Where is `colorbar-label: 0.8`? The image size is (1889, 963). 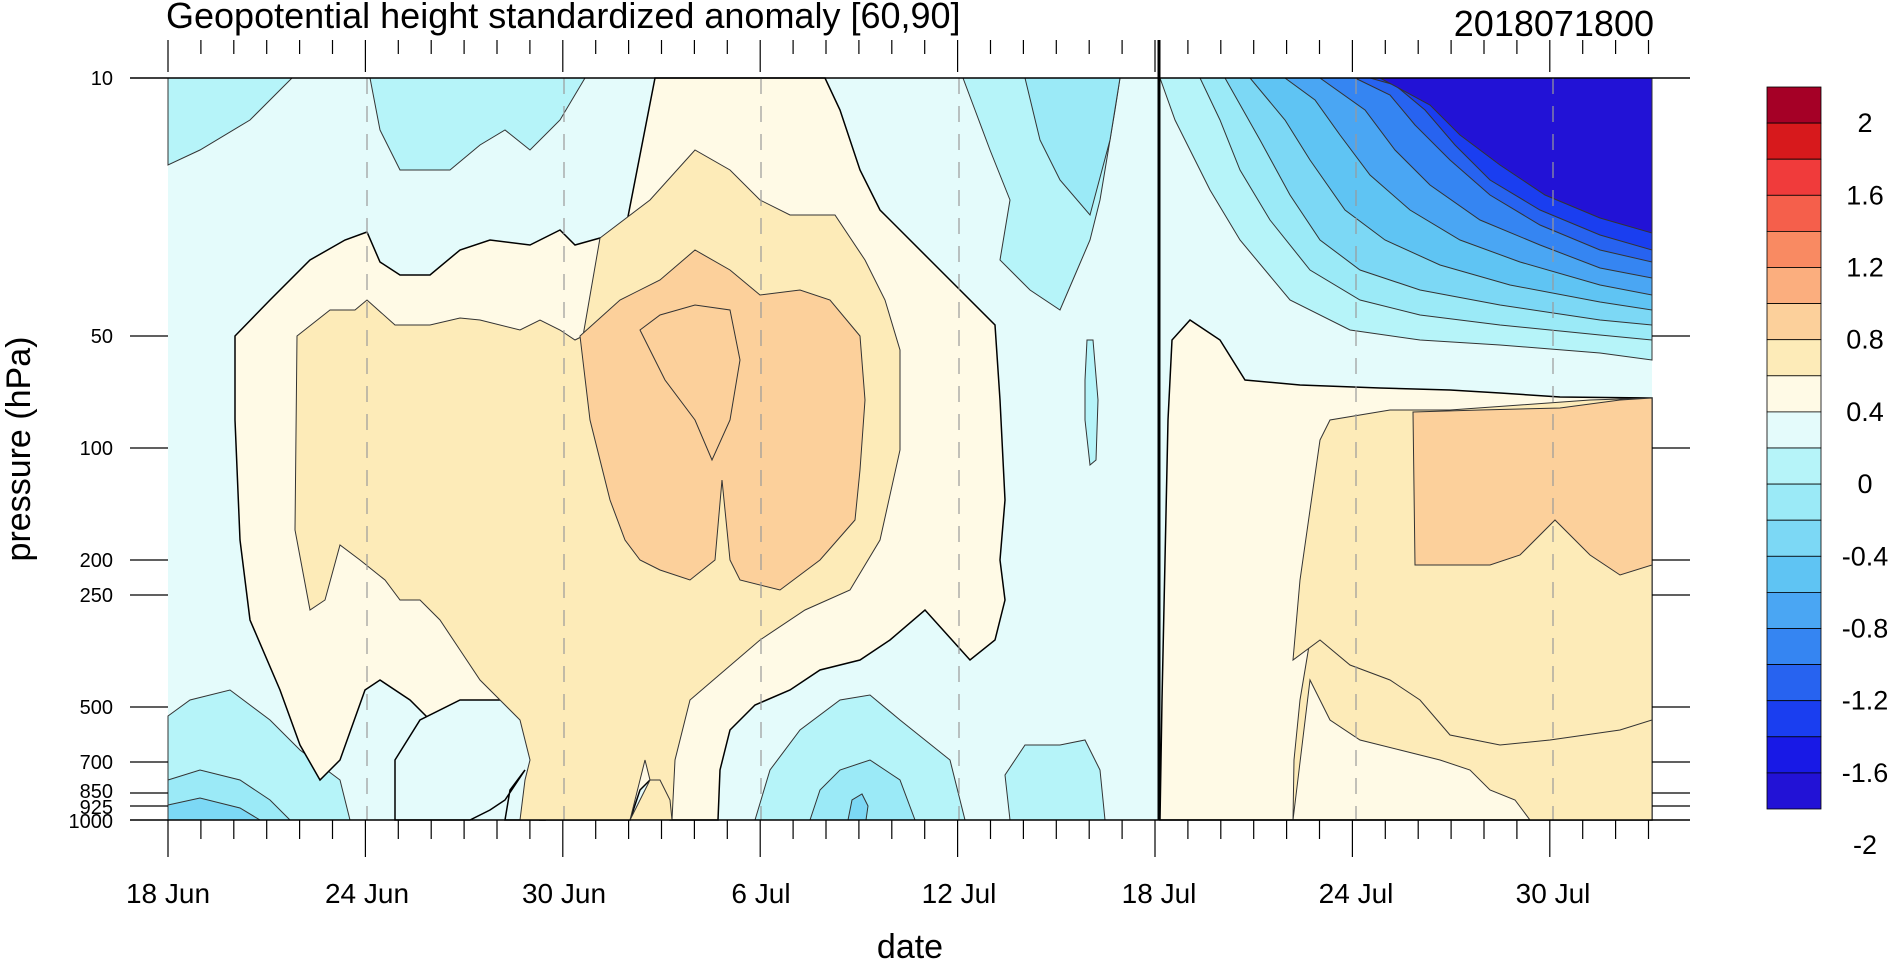
colorbar-label: 0.8 is located at coordinates (1865, 340).